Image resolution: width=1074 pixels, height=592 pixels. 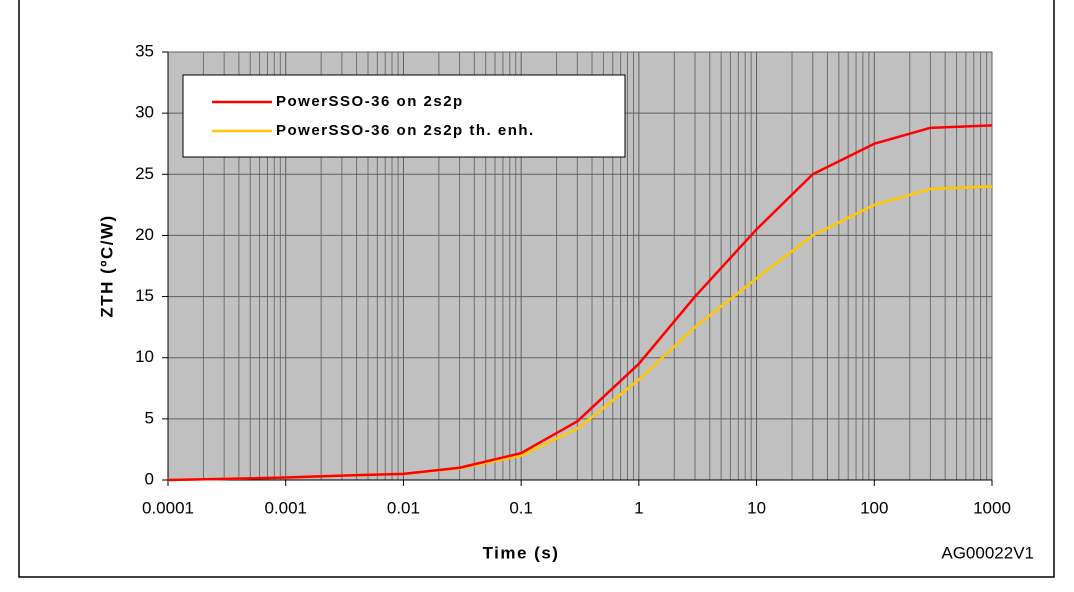 What do you see at coordinates (144, 356) in the screenshot?
I see `y-tick-label: 10` at bounding box center [144, 356].